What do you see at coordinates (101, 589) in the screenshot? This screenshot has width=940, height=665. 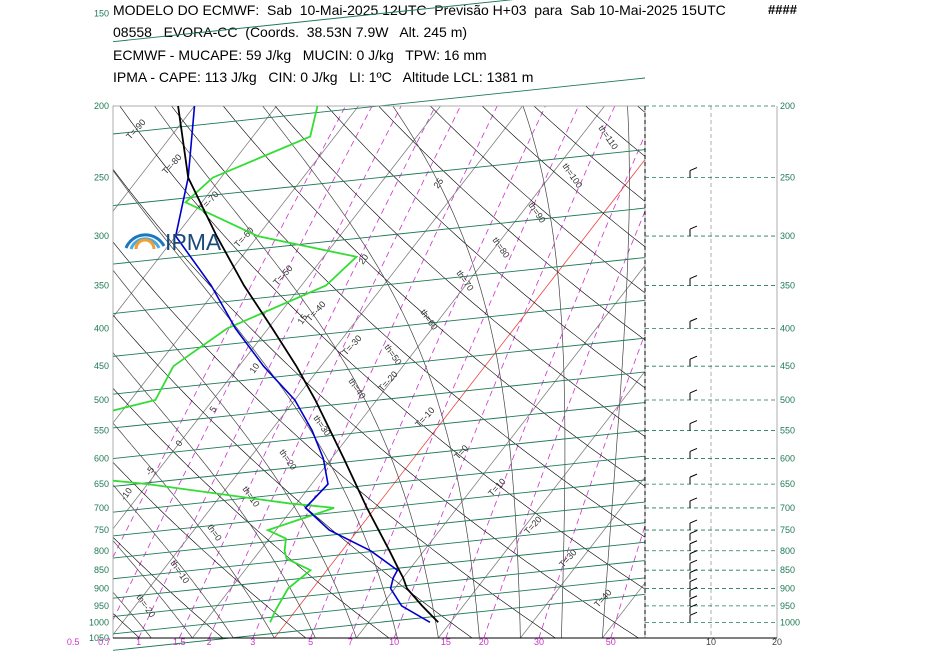 I see `pressure-tick-left: 900` at bounding box center [101, 589].